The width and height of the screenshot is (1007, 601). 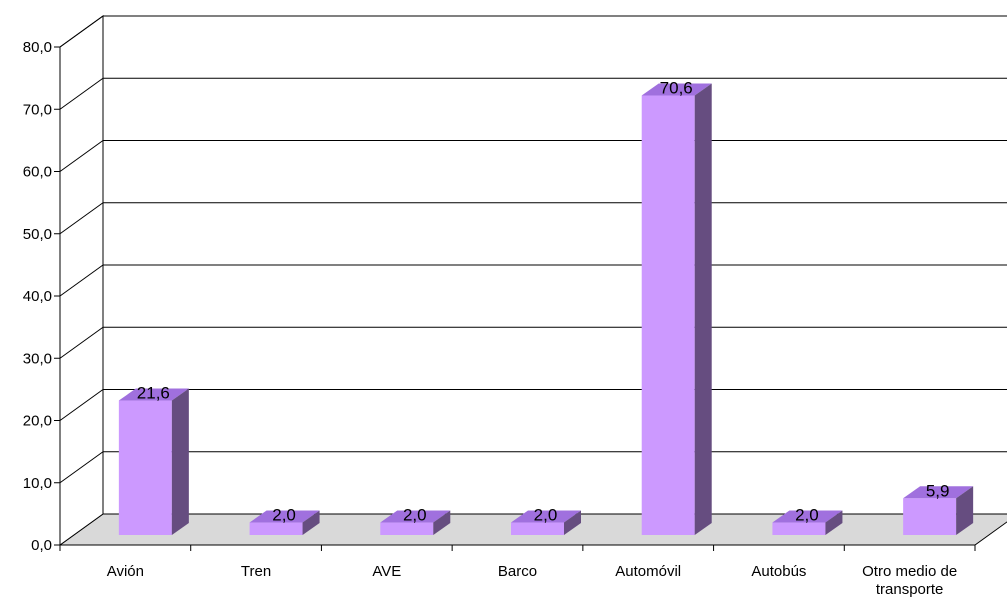 I want to click on category-label: Automóvil, so click(x=648, y=571).